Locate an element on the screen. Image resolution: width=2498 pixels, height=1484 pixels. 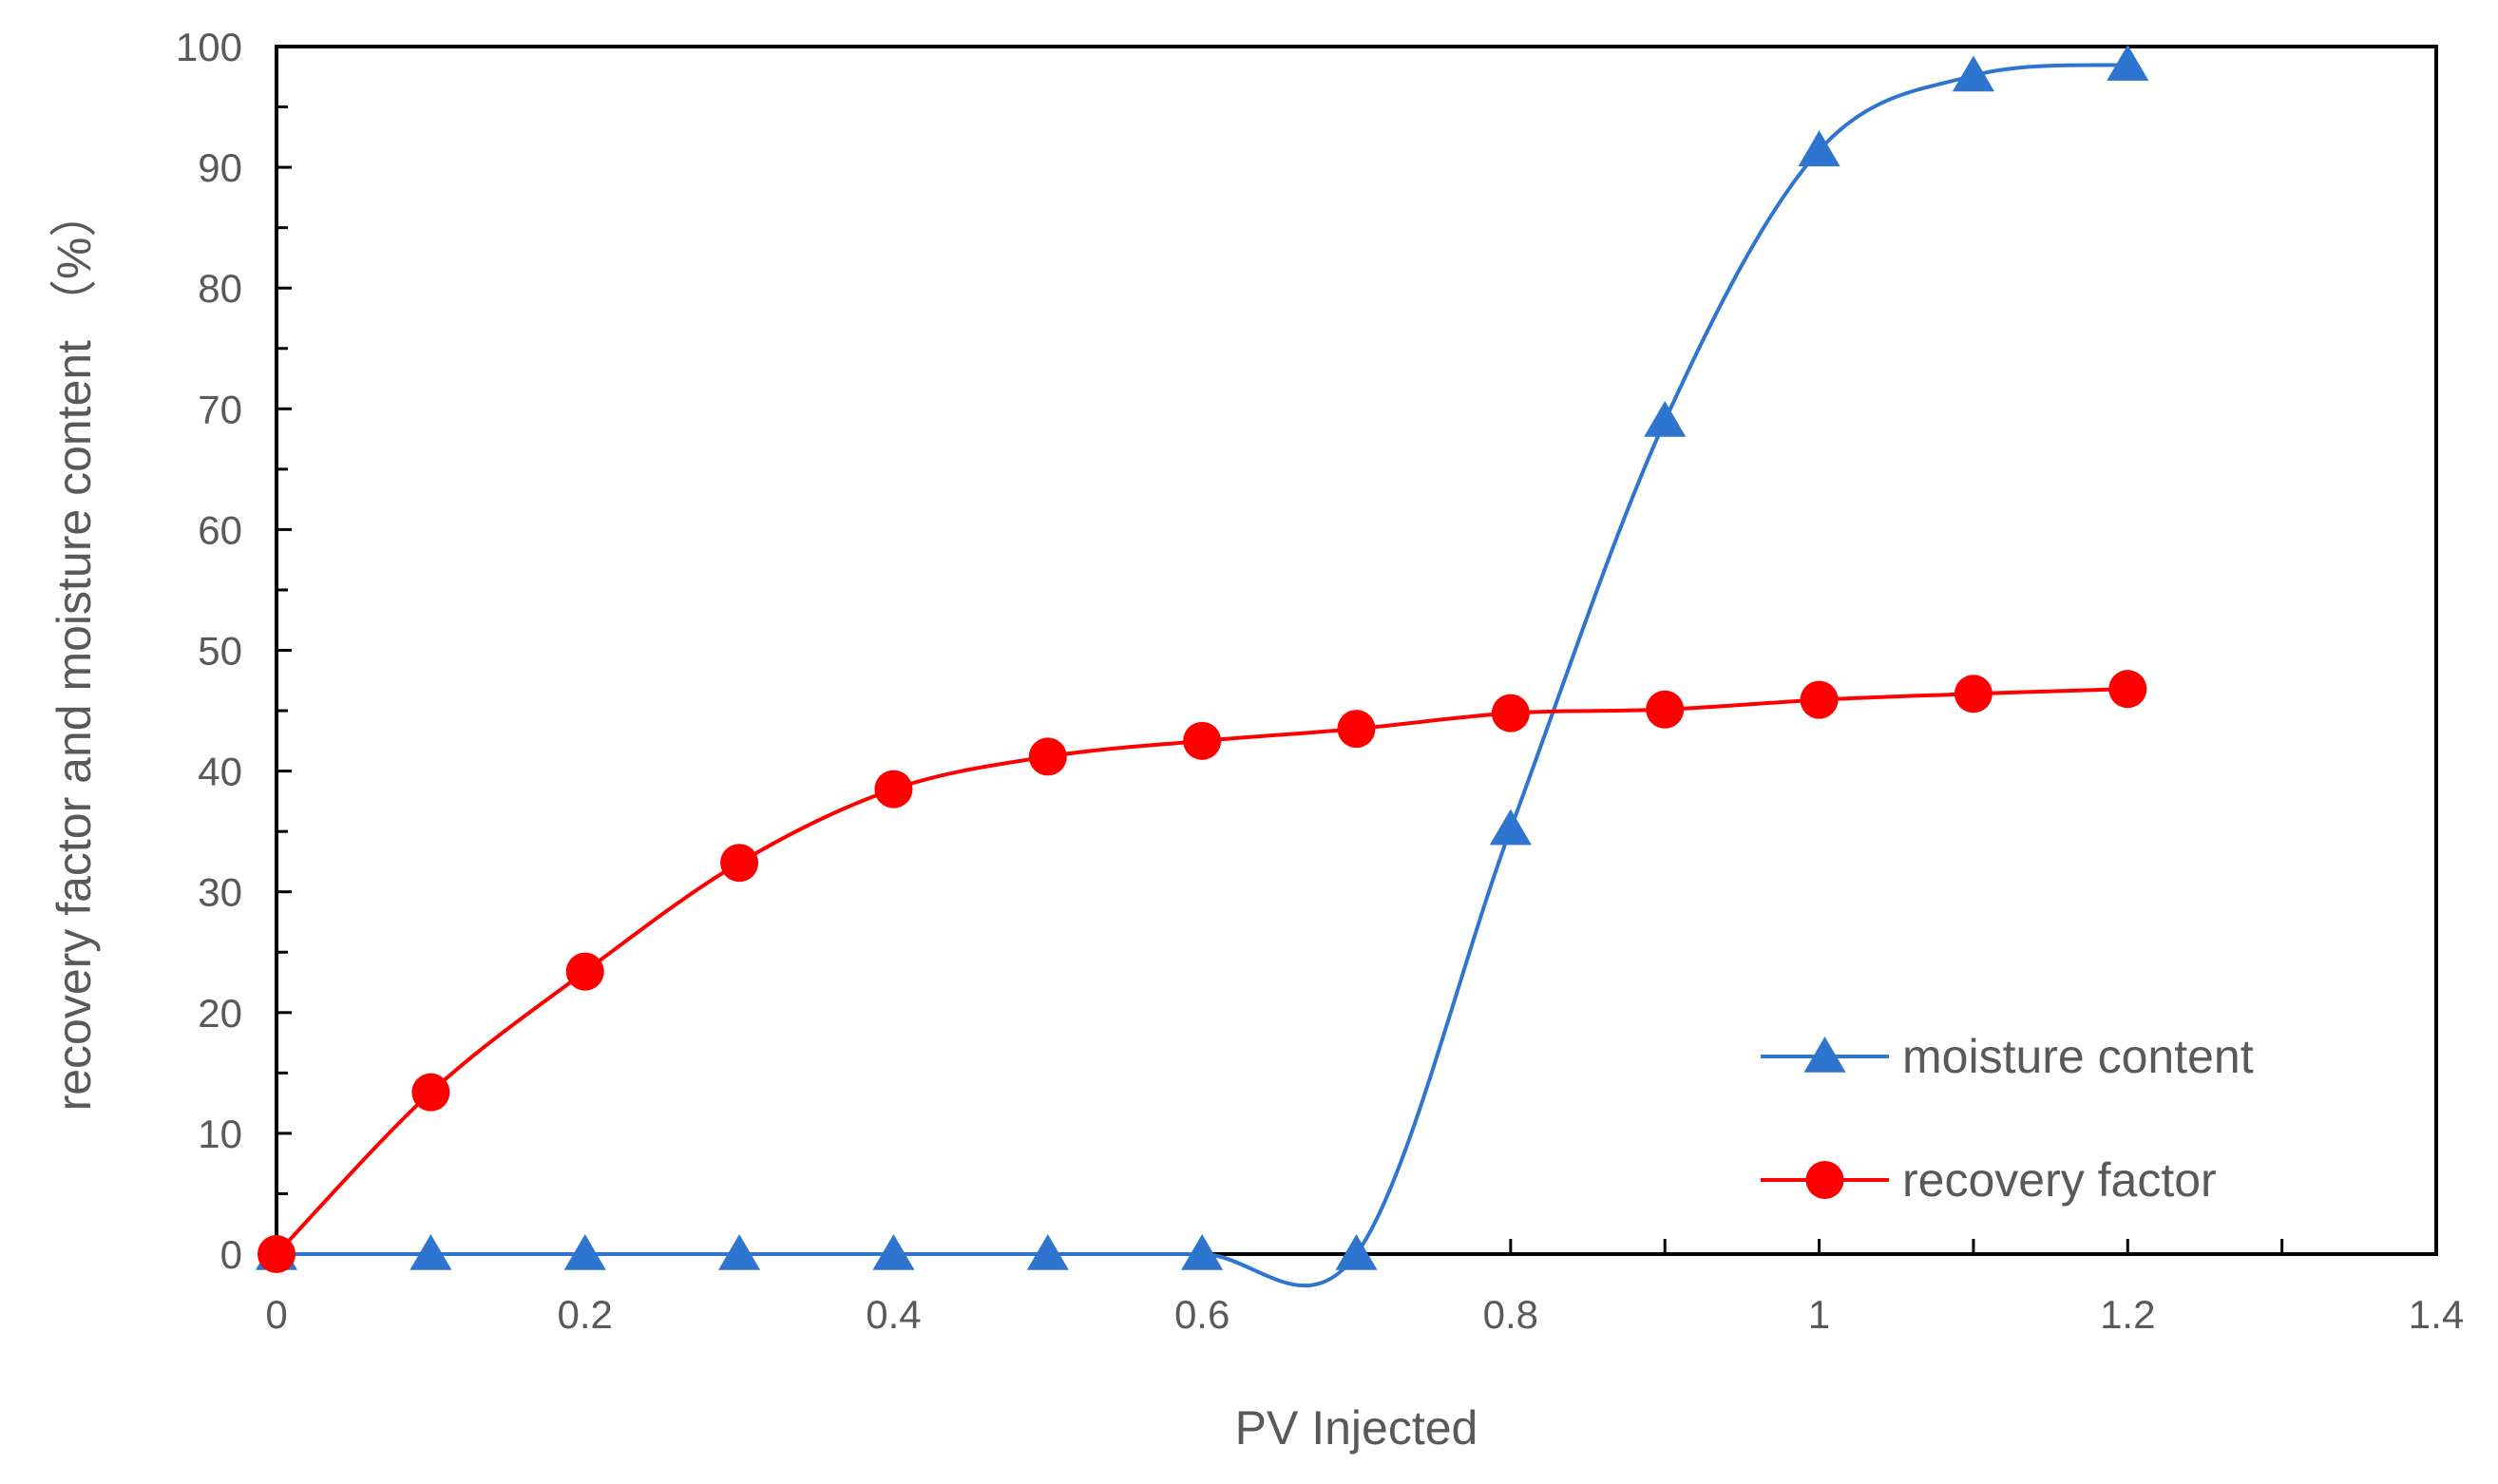
y-tick-label: 100 is located at coordinates (209, 47).